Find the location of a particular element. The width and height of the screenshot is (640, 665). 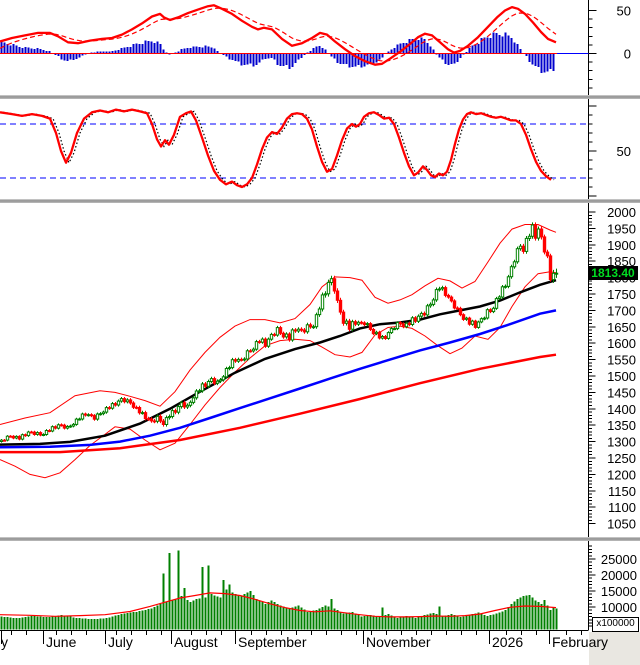

volume-scale-label: 20000 is located at coordinates (619, 575).